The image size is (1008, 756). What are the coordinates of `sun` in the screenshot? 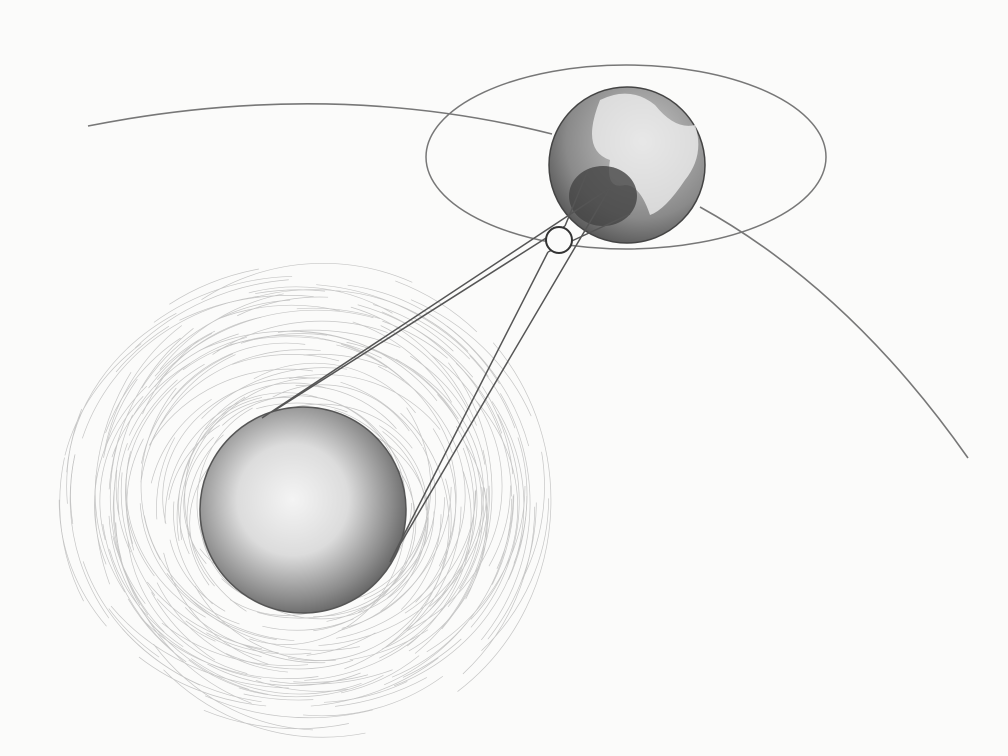 It's located at (303, 510).